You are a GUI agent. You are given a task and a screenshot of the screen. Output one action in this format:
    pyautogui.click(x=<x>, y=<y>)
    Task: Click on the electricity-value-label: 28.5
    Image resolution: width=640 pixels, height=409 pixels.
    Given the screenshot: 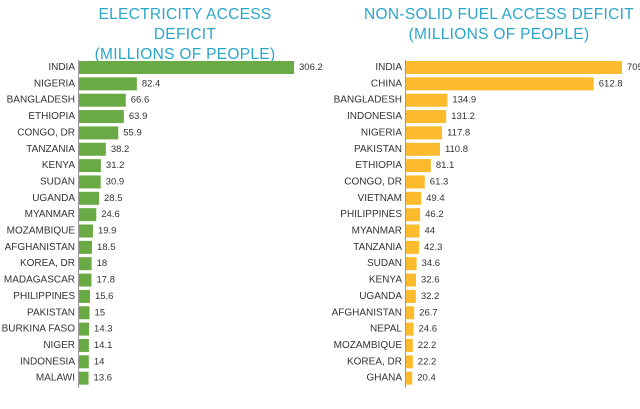 What is the action you would take?
    pyautogui.click(x=113, y=198)
    